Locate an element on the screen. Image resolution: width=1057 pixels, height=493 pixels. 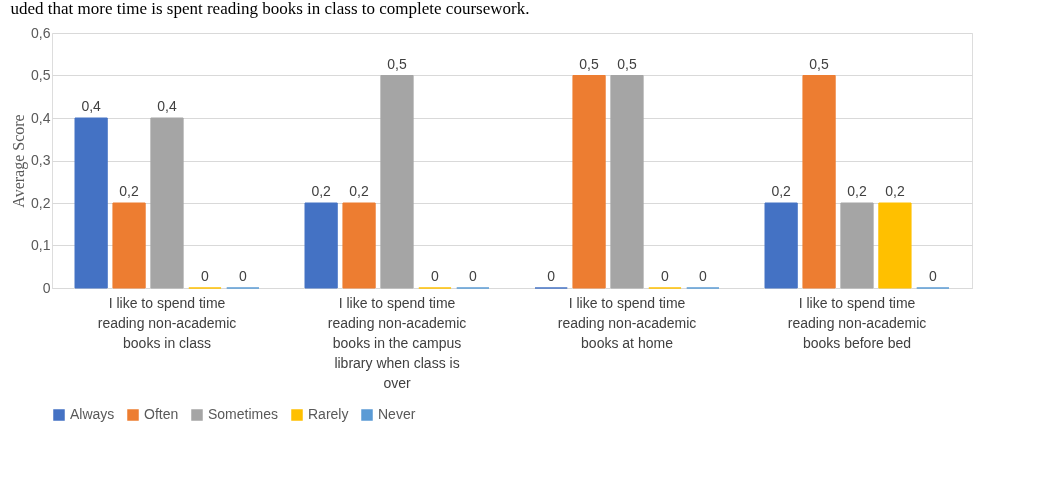
legend-label: Always is located at coordinates (92, 414).